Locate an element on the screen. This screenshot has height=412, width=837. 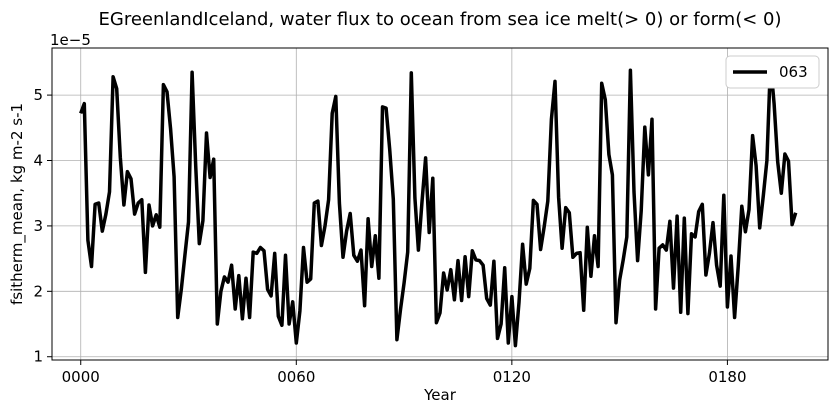
y-axis-label: fsitherm_mean, kg m-2 s-1 is located at coordinates (17, 204).